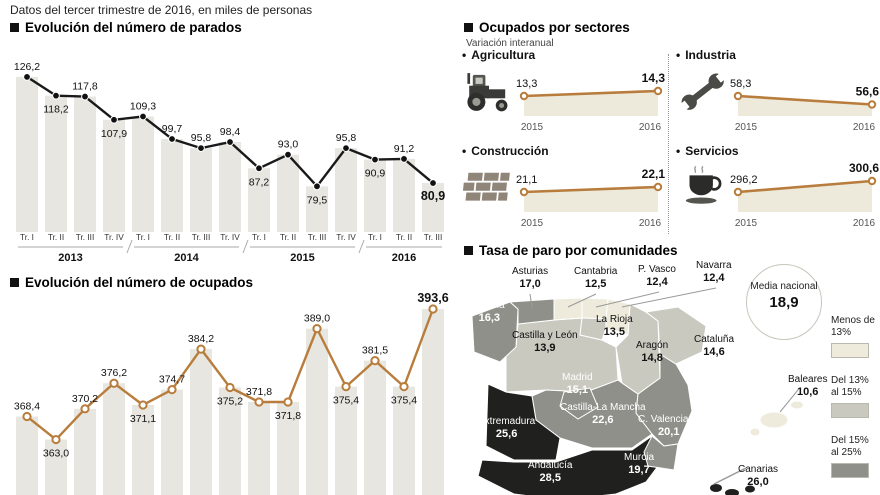 The image size is (880, 495). I want to click on svg-text: 363,0, so click(56, 454).